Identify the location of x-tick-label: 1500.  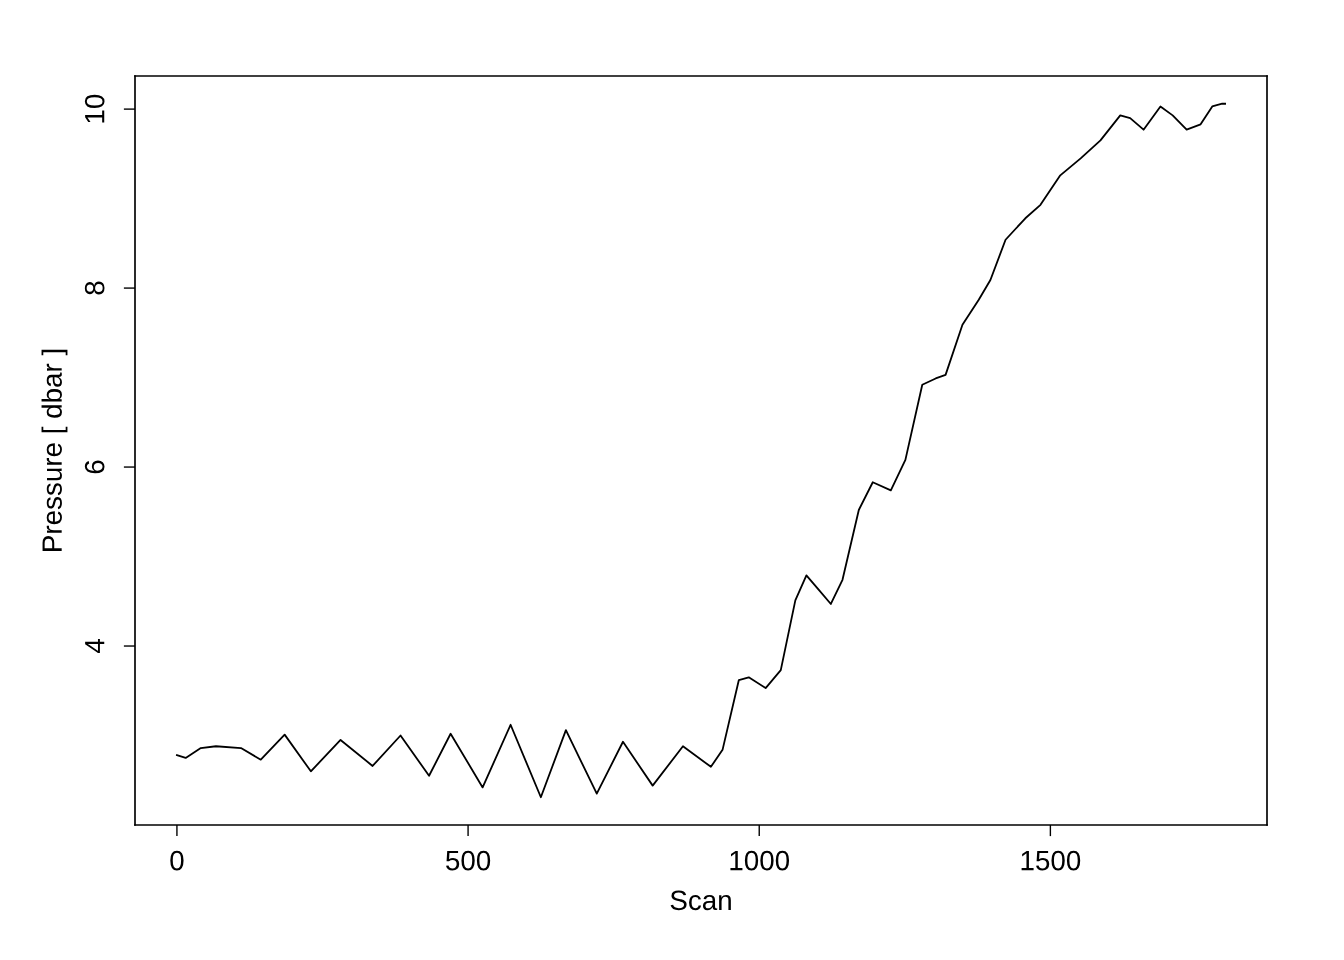
(1051, 860).